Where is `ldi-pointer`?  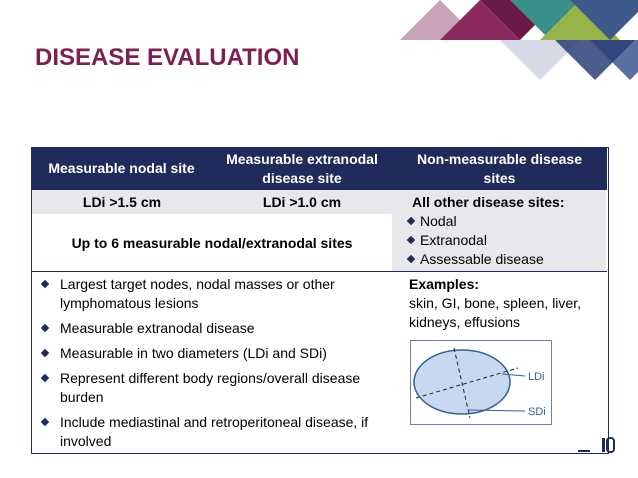 ldi-pointer is located at coordinates (513, 375).